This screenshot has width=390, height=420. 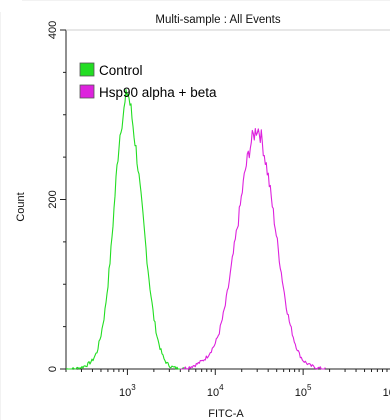 What do you see at coordinates (53, 369) in the screenshot?
I see `y-tick-label: 0` at bounding box center [53, 369].